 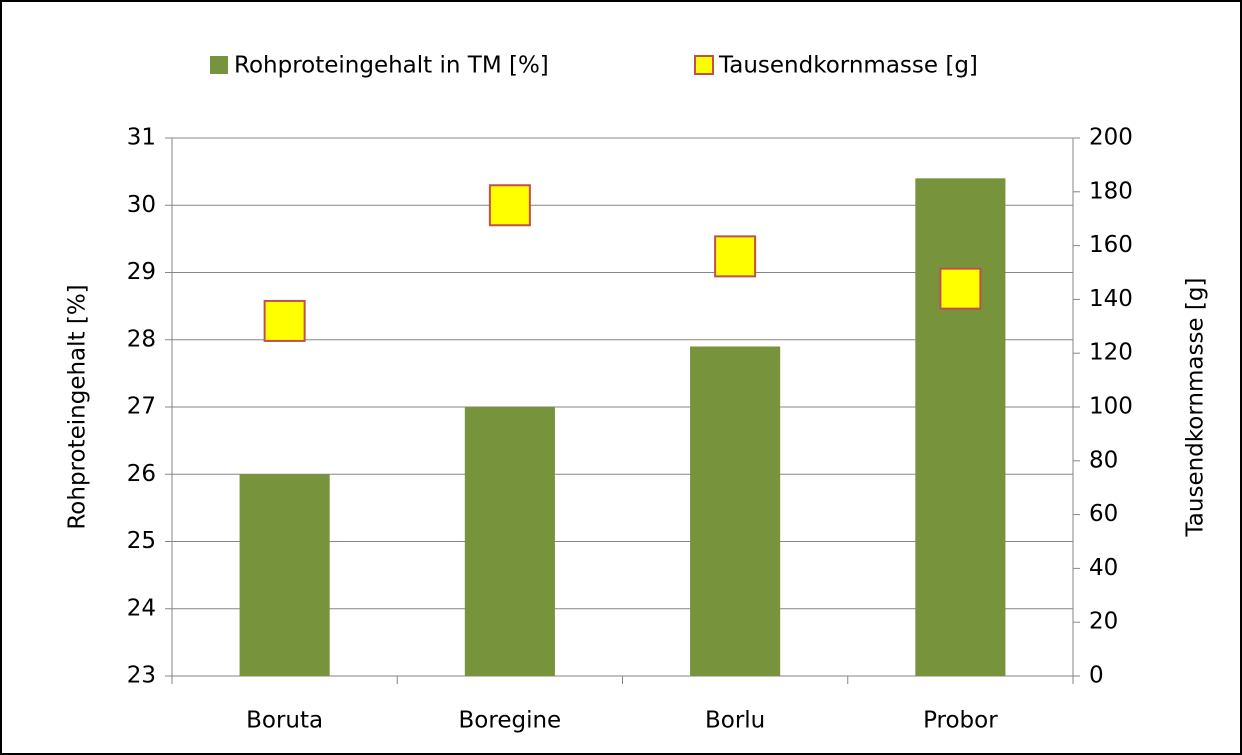 I want to click on y2-tick-label: 140, so click(x=1111, y=299).